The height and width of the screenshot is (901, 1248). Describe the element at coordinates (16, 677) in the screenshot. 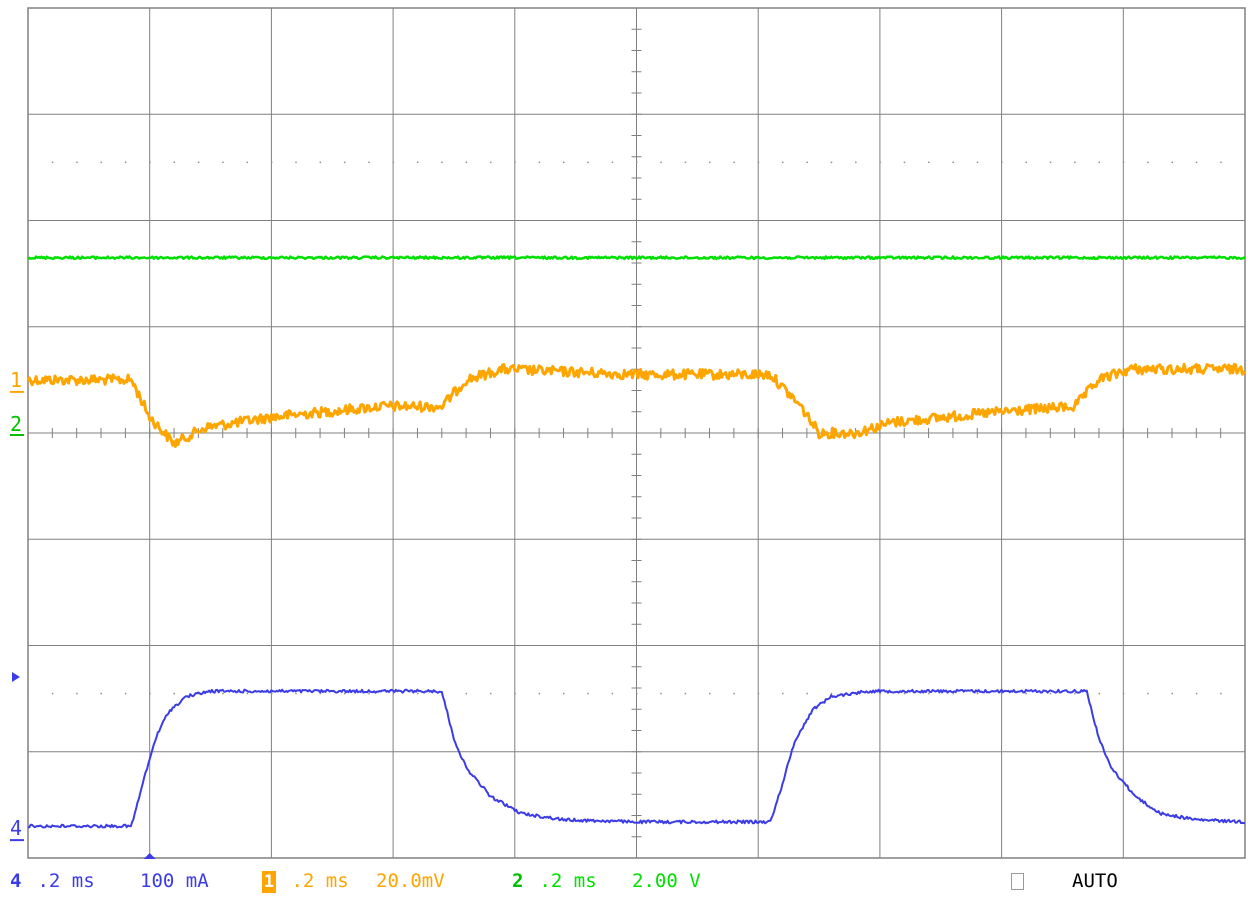

I see `trigger-level-arrow` at that location.